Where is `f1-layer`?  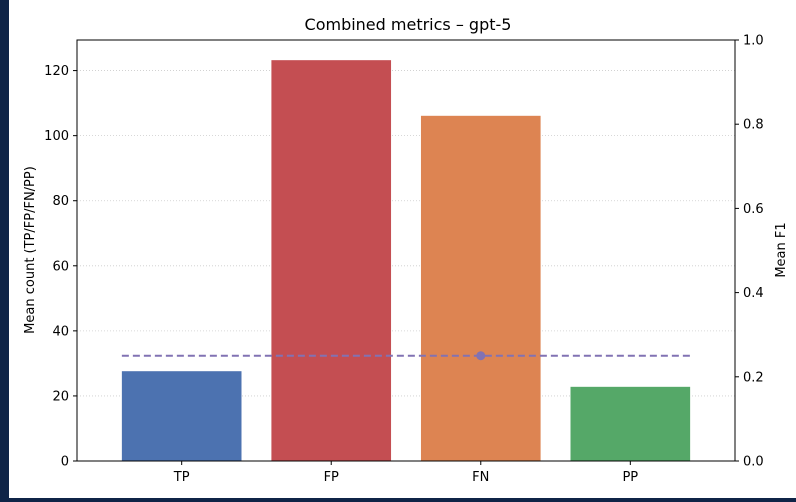 f1-layer is located at coordinates (406, 355).